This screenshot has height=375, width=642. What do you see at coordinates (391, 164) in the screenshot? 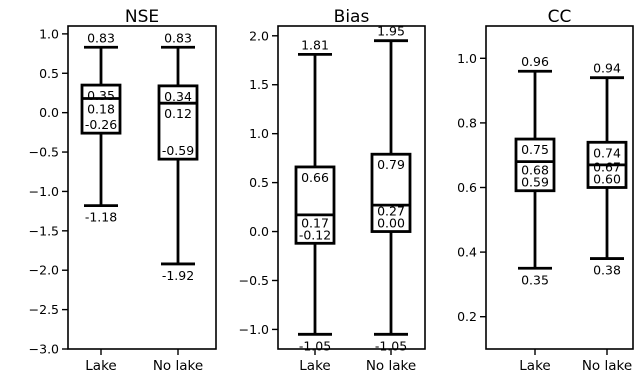
I see `q3-label: 0.79` at bounding box center [391, 164].